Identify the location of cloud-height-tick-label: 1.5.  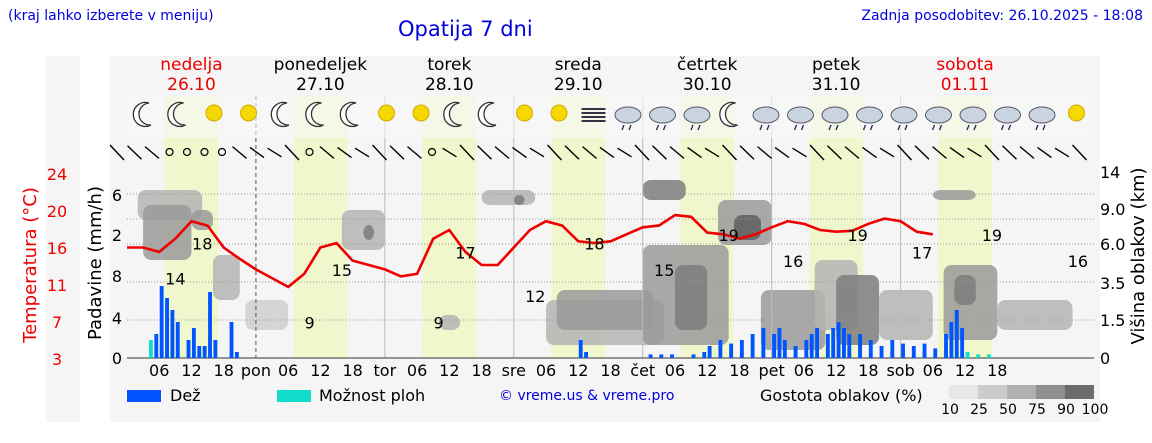
(1112, 320).